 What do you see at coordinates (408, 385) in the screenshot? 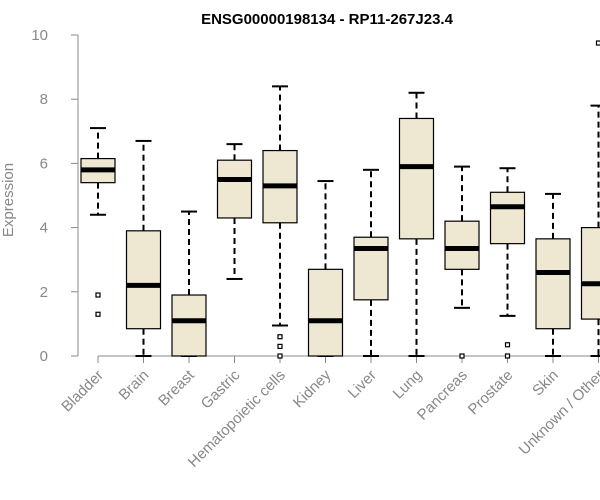
I see `x-tick-label: Lung` at bounding box center [408, 385].